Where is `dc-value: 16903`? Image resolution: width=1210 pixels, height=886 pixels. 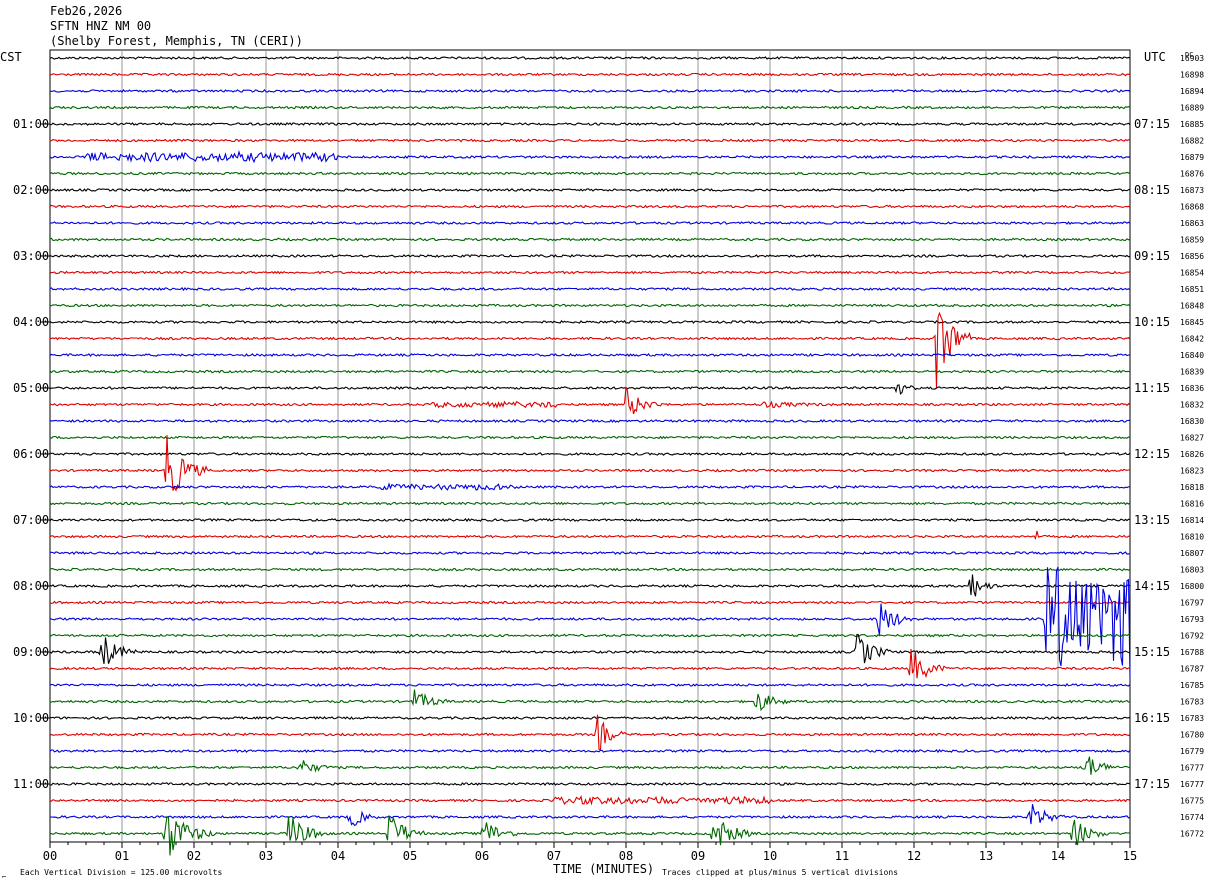 dc-value: 16903 is located at coordinates (1192, 58).